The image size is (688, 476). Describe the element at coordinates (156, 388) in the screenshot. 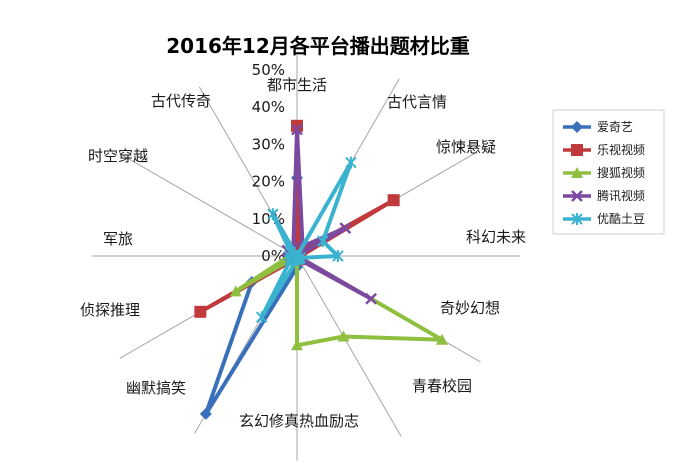

I see `category-label: 幽默搞笑` at that location.